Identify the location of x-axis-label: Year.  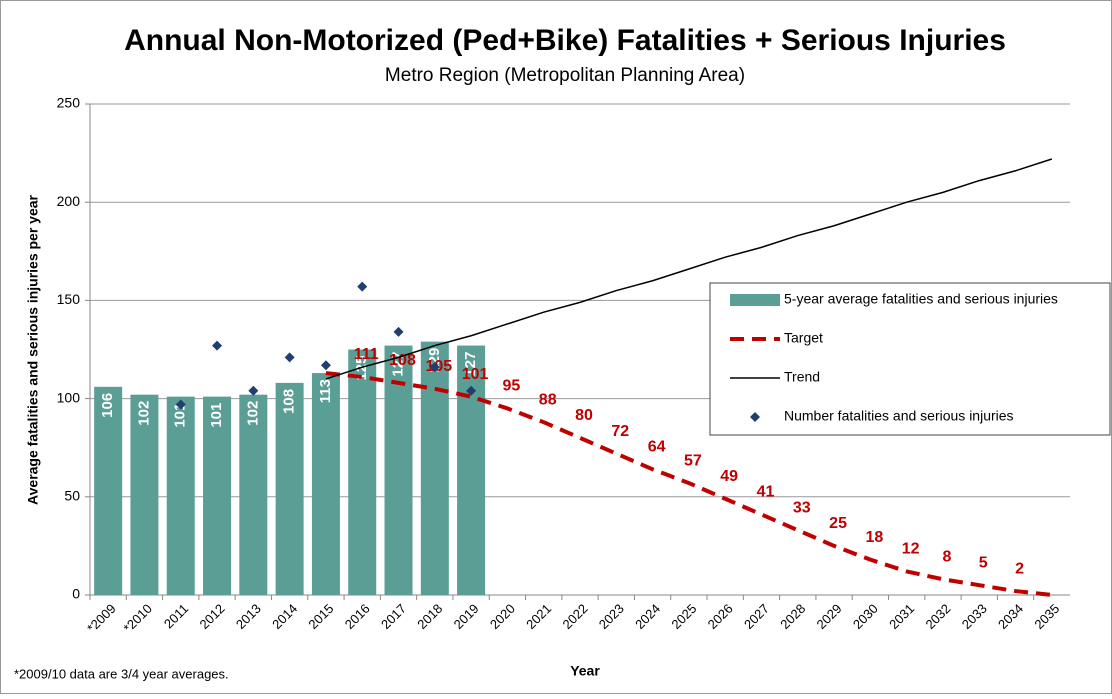
(585, 671).